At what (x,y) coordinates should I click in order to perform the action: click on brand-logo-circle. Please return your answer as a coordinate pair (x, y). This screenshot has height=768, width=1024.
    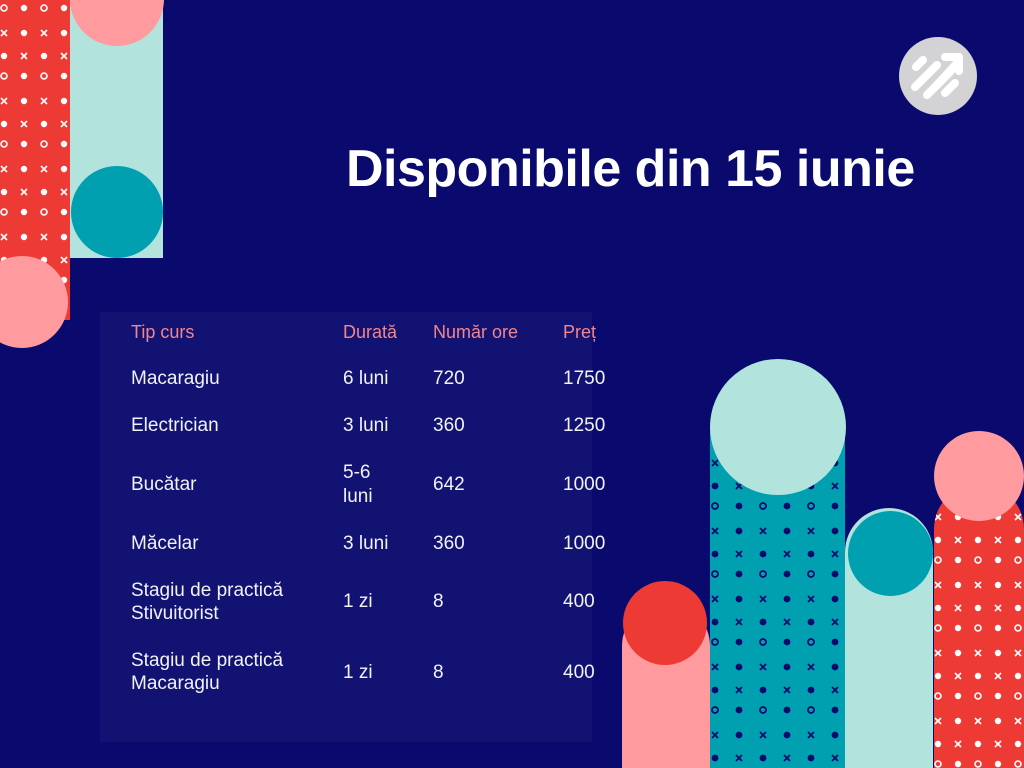
    Looking at the image, I should click on (938, 76).